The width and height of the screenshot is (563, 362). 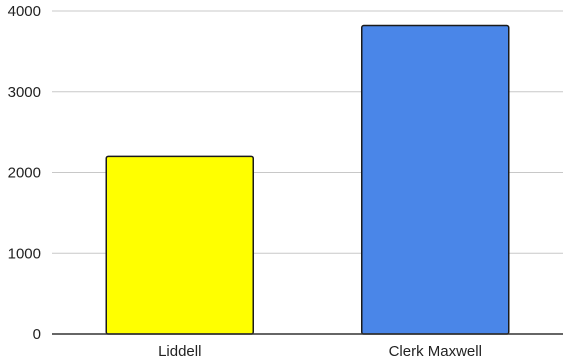 I want to click on x-axis-labels: Liddell Clerk Maxwell, so click(x=320, y=351).